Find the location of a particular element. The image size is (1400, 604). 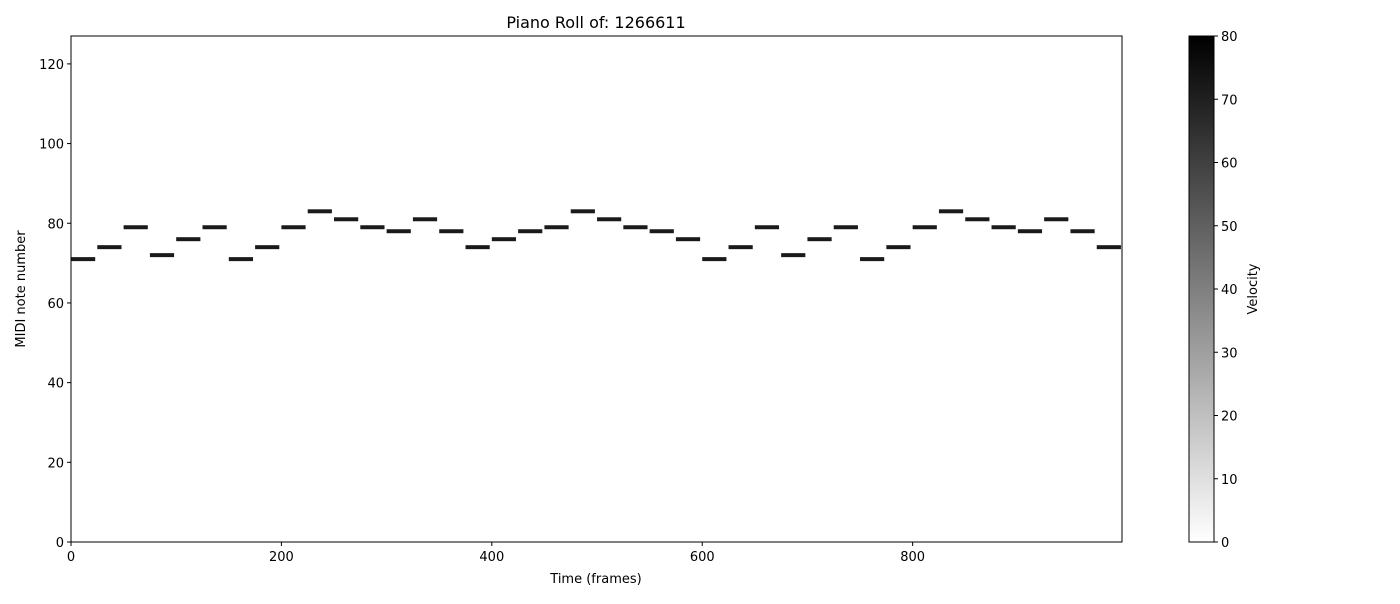

chart-title: Piano Roll of: 1266611 is located at coordinates (595, 22).